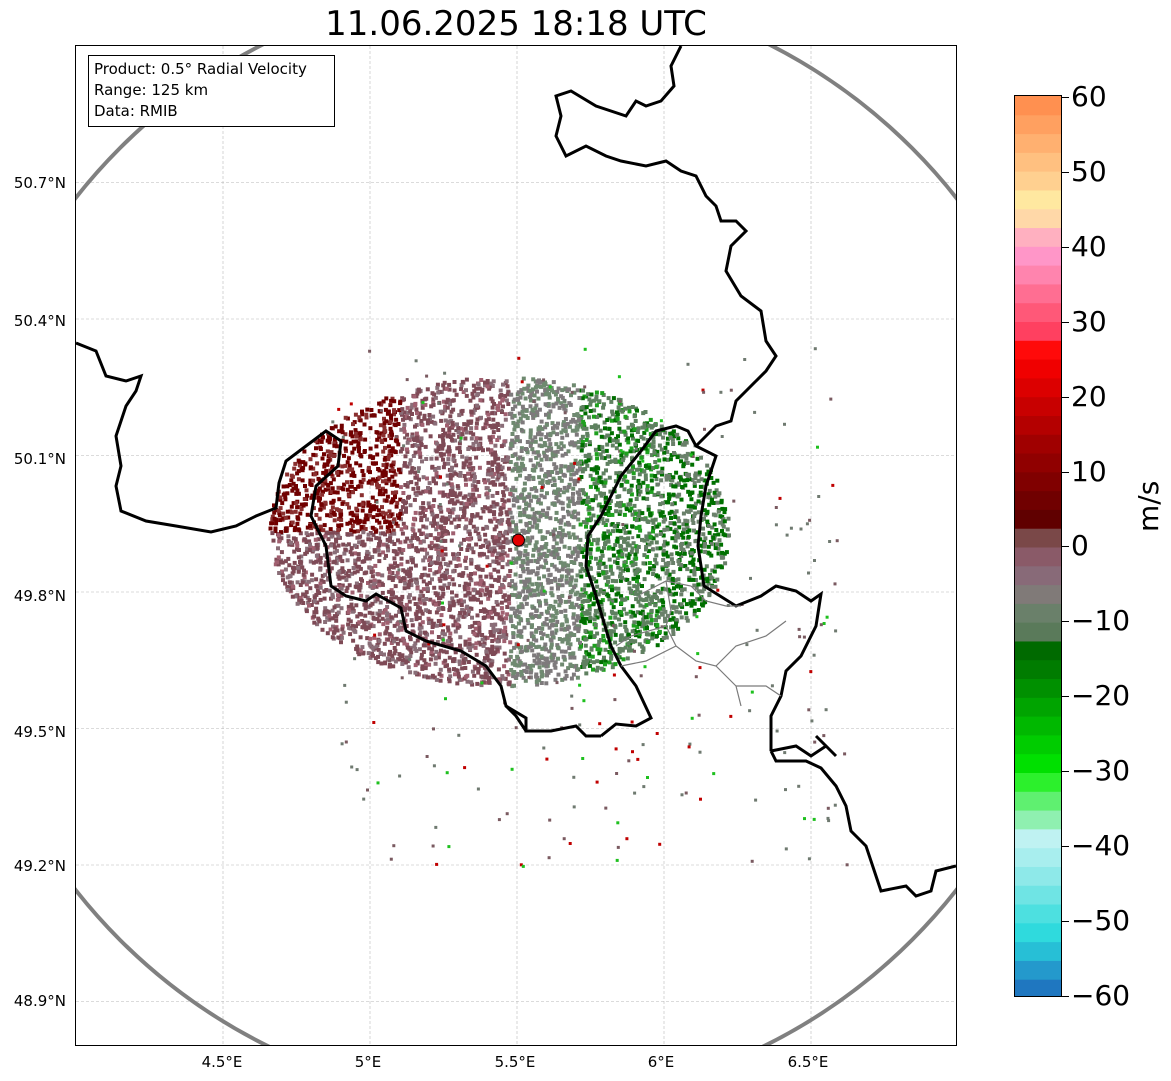 This screenshot has width=1171, height=1081. Describe the element at coordinates (701, 643) in the screenshot. I see `luxembourg-cantons` at that location.